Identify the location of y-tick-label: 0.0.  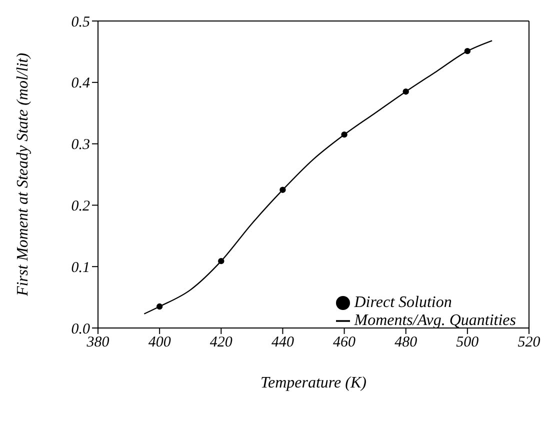
(80, 329).